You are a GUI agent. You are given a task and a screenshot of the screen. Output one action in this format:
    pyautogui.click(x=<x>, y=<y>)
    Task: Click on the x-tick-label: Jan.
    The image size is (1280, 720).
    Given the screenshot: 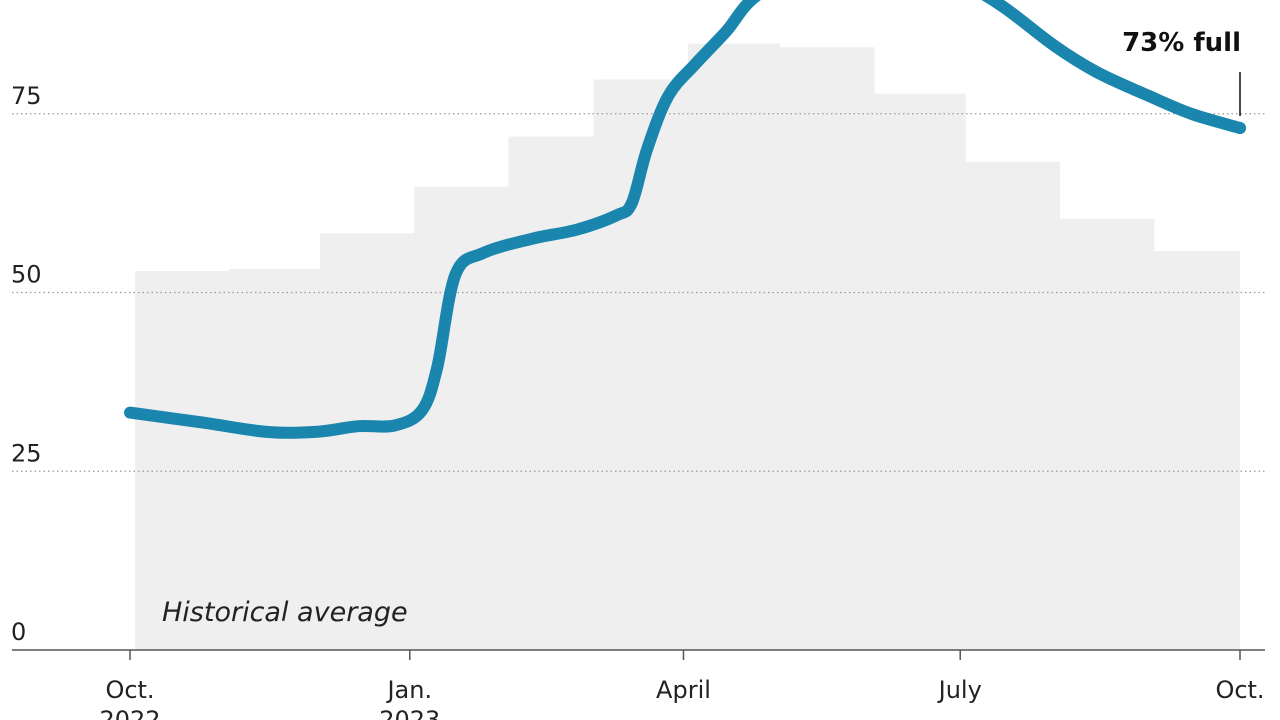 What is the action you would take?
    pyautogui.click(x=408, y=690)
    